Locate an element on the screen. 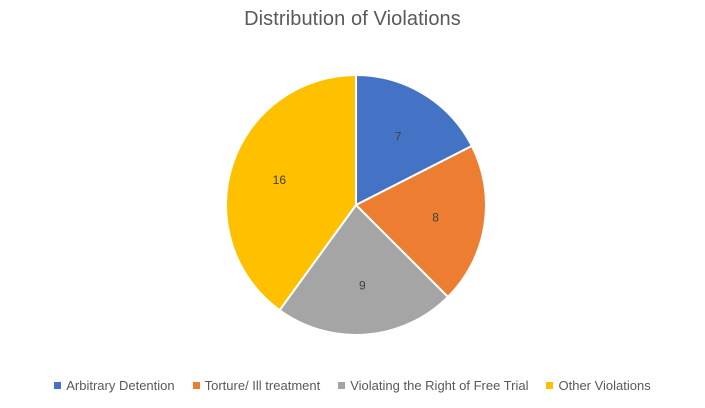 This screenshot has height=408, width=705. pie-slice-free-trial is located at coordinates (364, 269).